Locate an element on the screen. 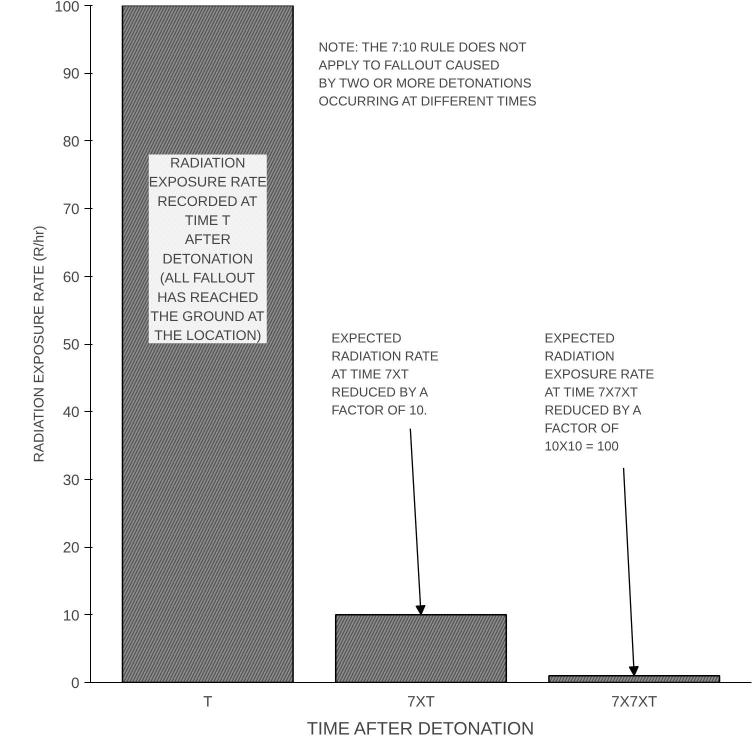 The image size is (756, 752). y-tick-label: 60 is located at coordinates (71, 277).